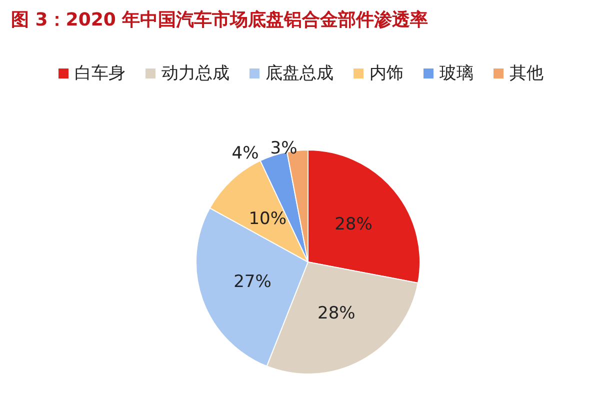 This screenshot has height=398, width=600. Describe the element at coordinates (253, 282) in the screenshot. I see `data-label: 27%` at that location.